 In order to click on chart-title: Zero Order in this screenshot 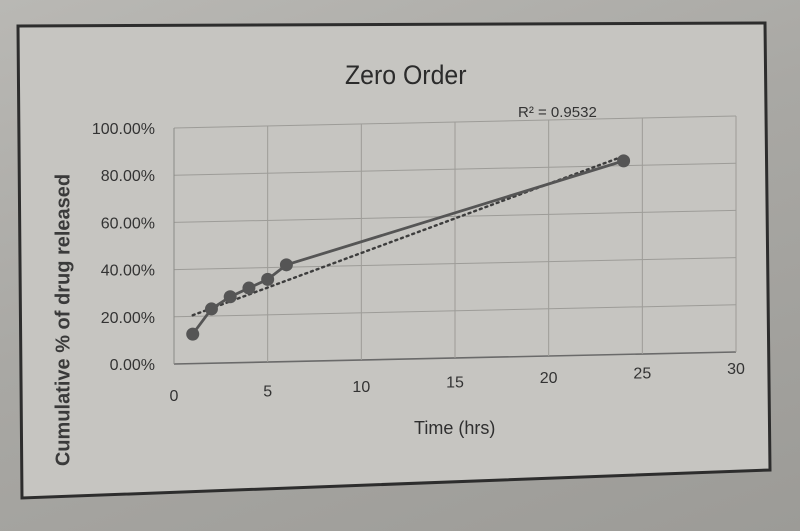, I will do `click(406, 75)`.